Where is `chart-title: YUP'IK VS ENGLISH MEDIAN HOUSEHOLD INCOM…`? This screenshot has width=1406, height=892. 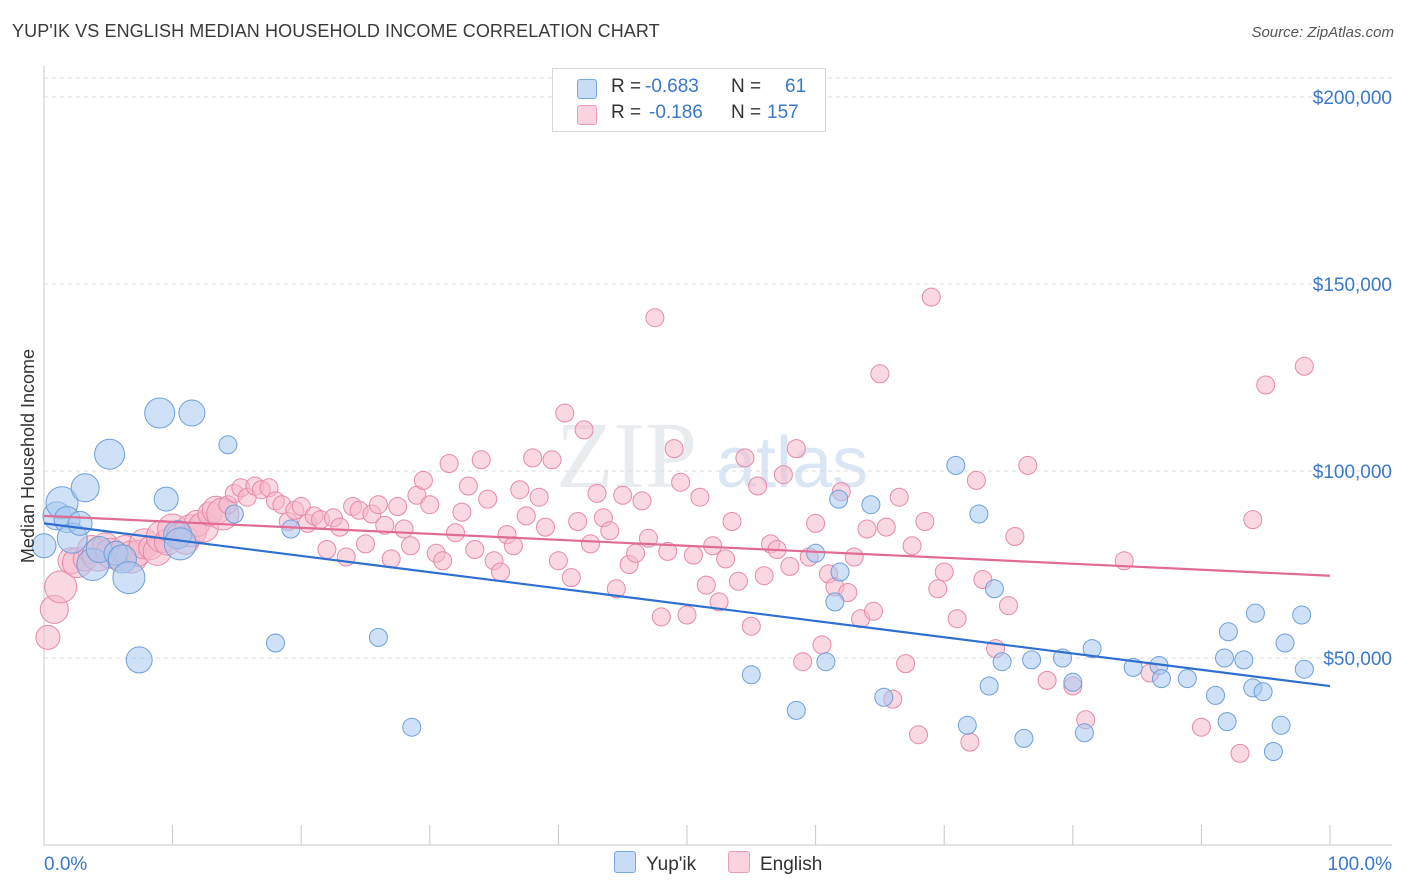 chart-title: YUP'IK VS ENGLISH MEDIAN HOUSEHOLD INCOM… is located at coordinates (336, 31).